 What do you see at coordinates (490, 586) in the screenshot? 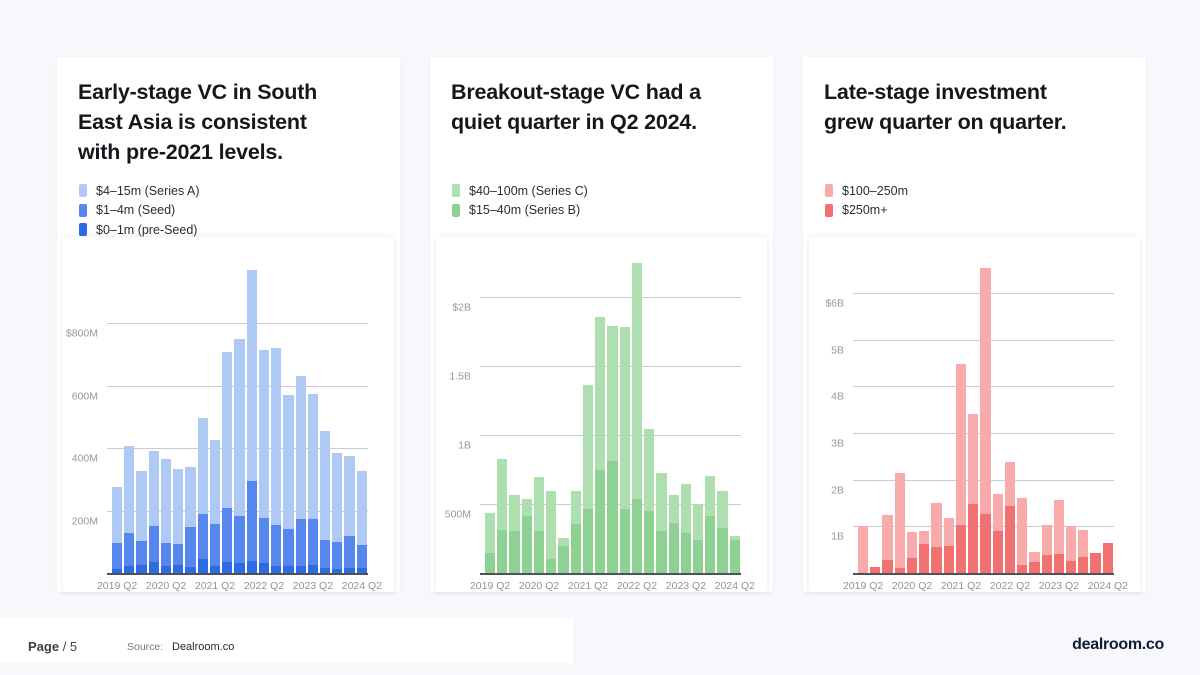
I see `x-axis-label: 2019 Q2` at bounding box center [490, 586].